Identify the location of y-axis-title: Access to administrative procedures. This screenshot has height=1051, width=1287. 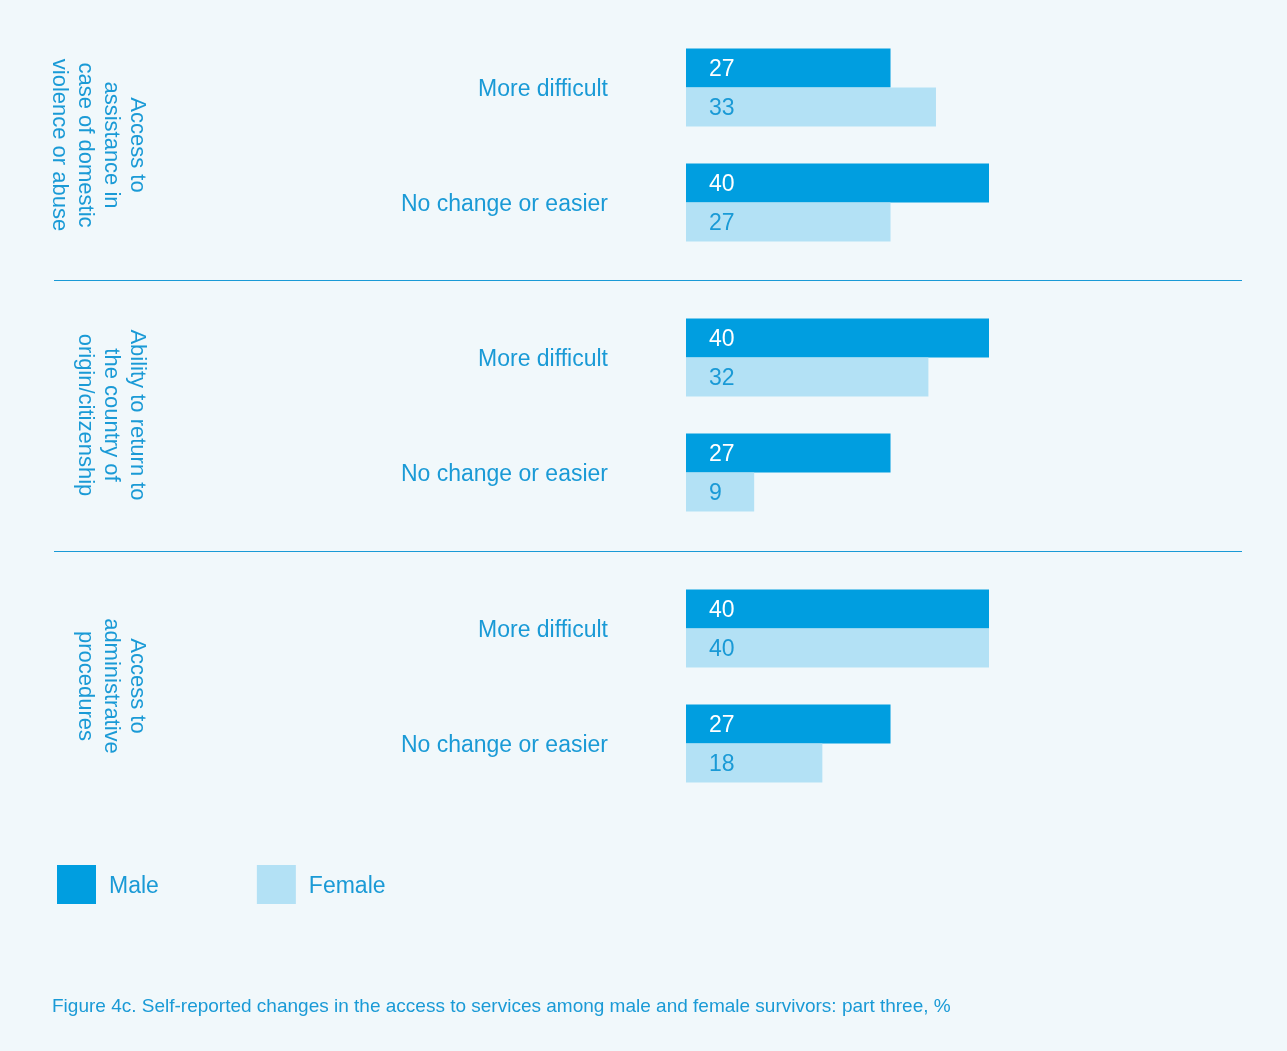
(112, 686).